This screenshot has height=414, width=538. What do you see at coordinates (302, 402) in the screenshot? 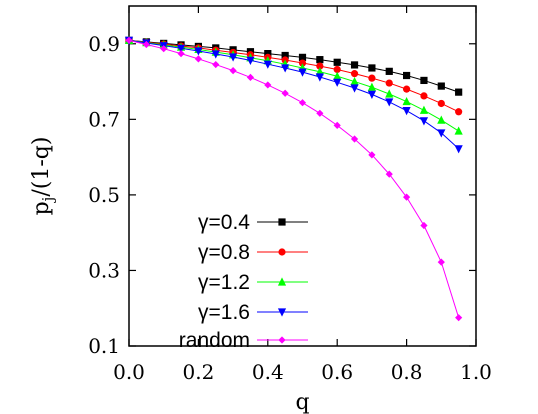
I see `x-axis-label: q` at bounding box center [302, 402].